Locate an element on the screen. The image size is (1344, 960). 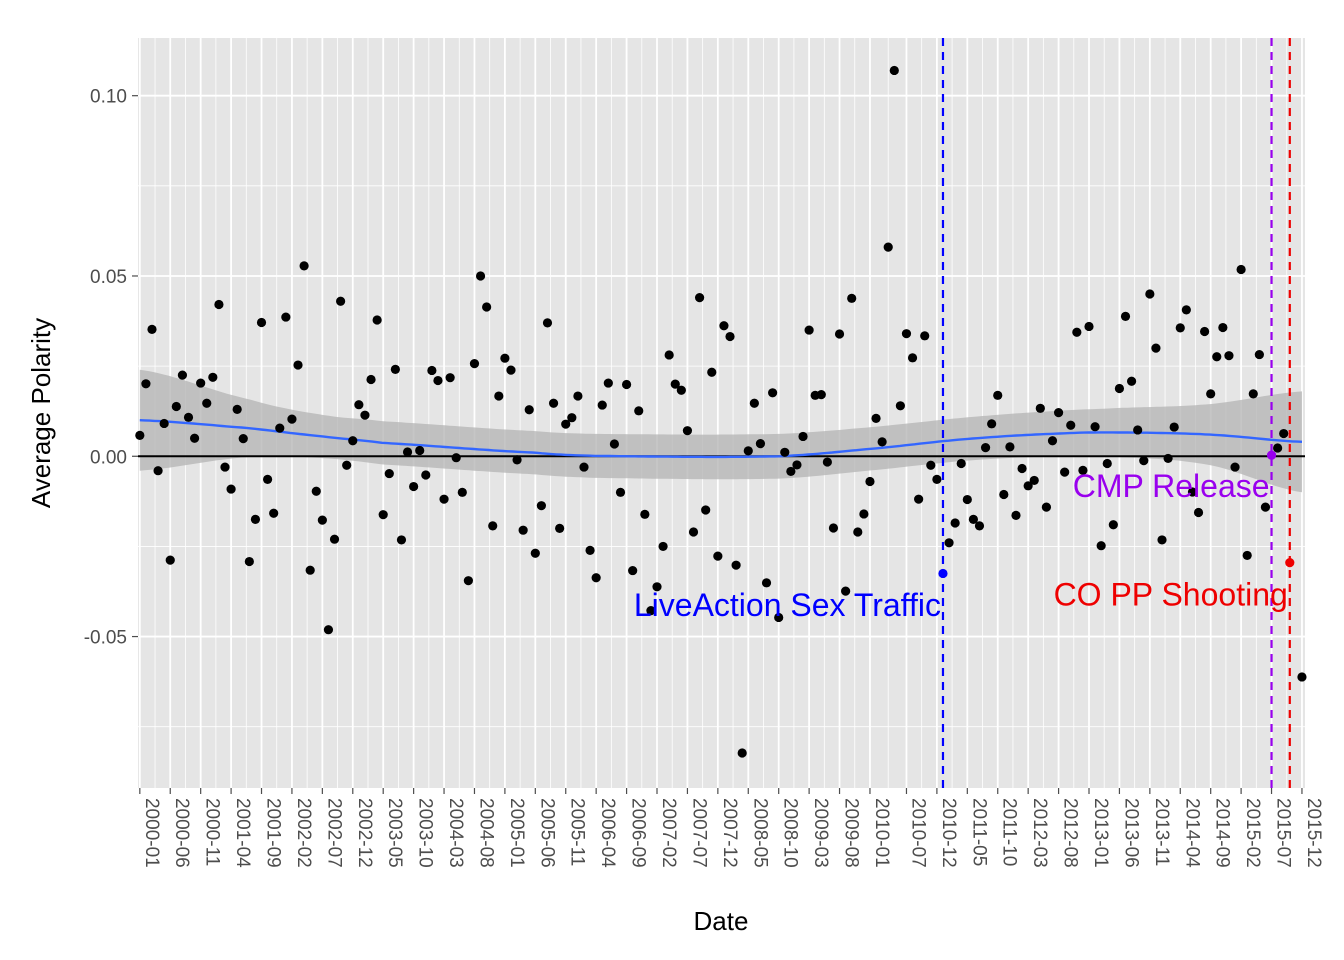
x-tick-label: 2008-05 is located at coordinates (759, 833).